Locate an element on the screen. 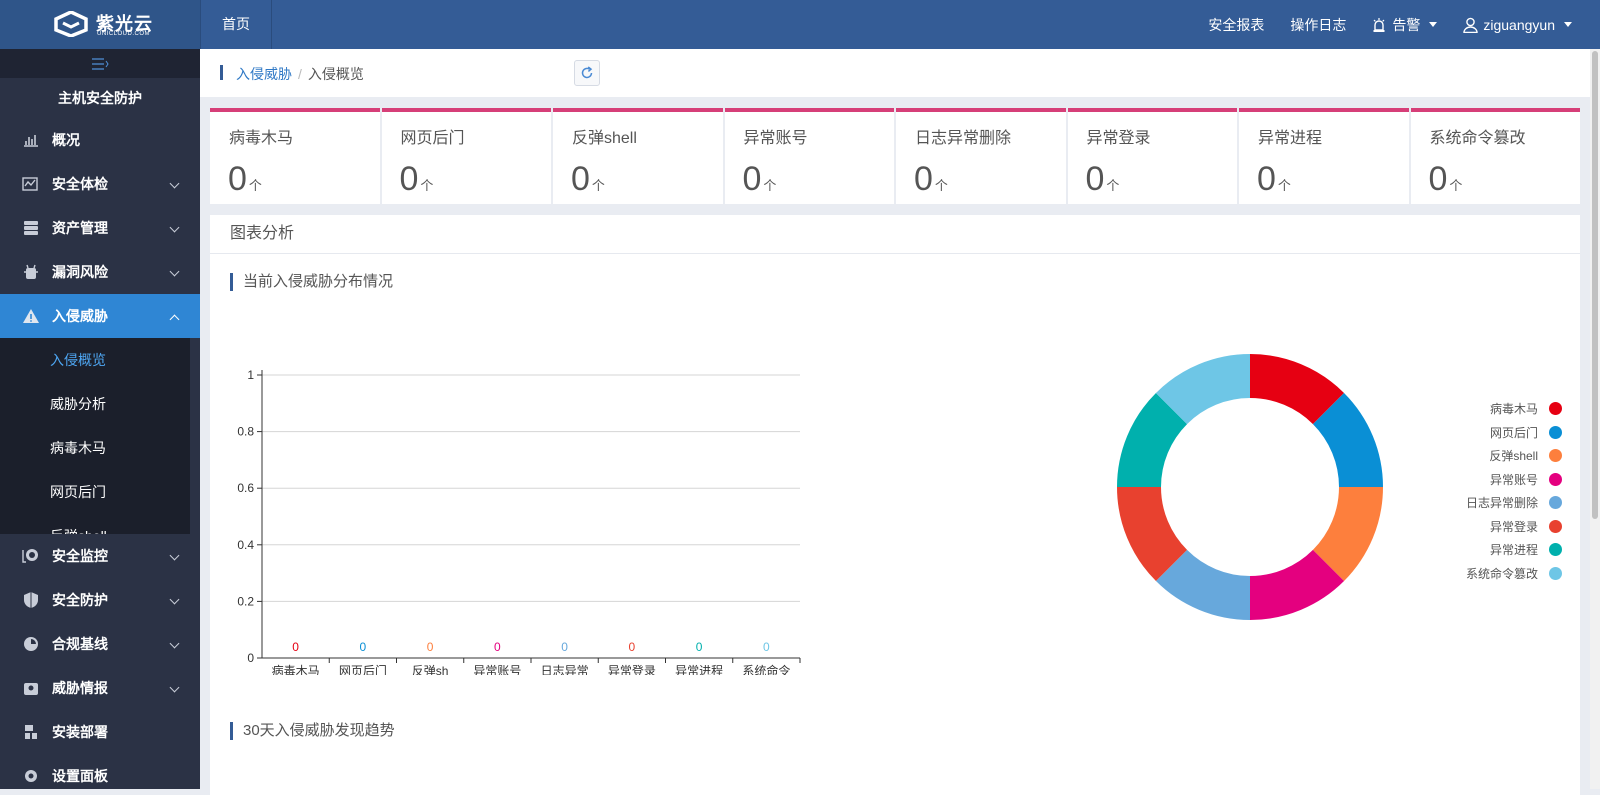  nav-home: 首页 is located at coordinates (236, 24).